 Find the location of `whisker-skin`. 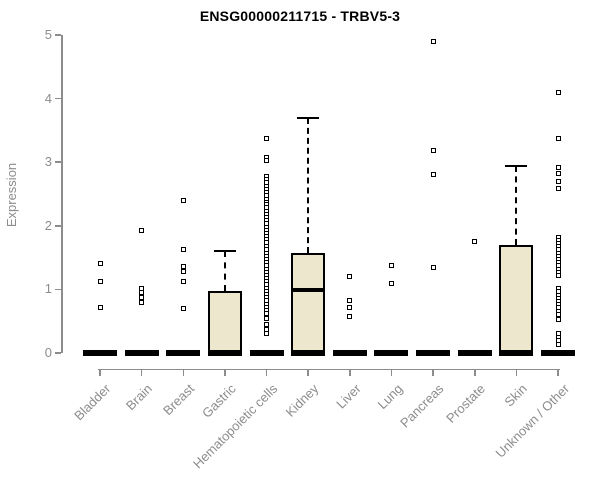

whisker-skin is located at coordinates (516, 205).